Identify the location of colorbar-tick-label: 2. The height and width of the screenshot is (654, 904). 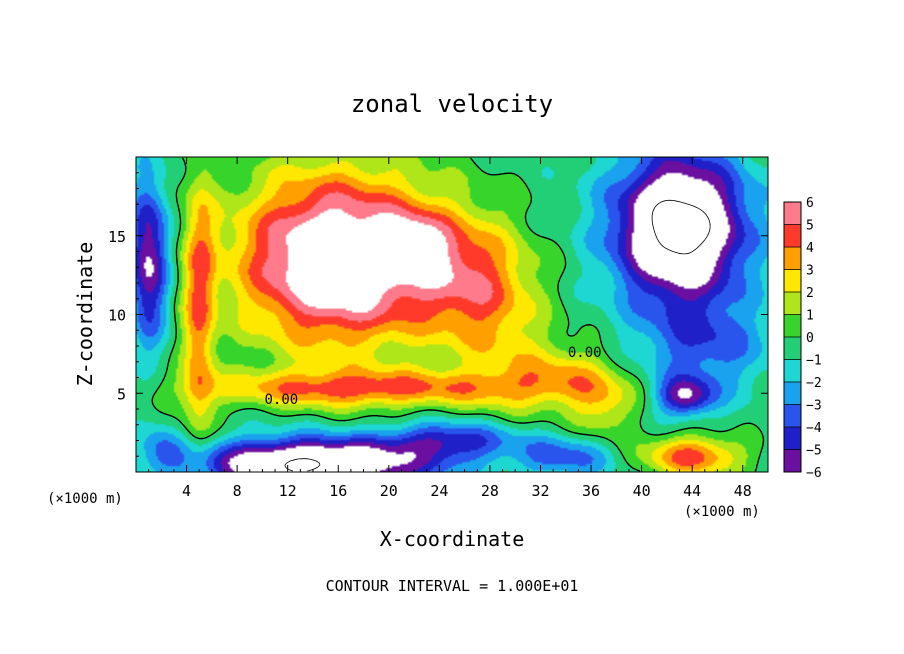
(810, 293).